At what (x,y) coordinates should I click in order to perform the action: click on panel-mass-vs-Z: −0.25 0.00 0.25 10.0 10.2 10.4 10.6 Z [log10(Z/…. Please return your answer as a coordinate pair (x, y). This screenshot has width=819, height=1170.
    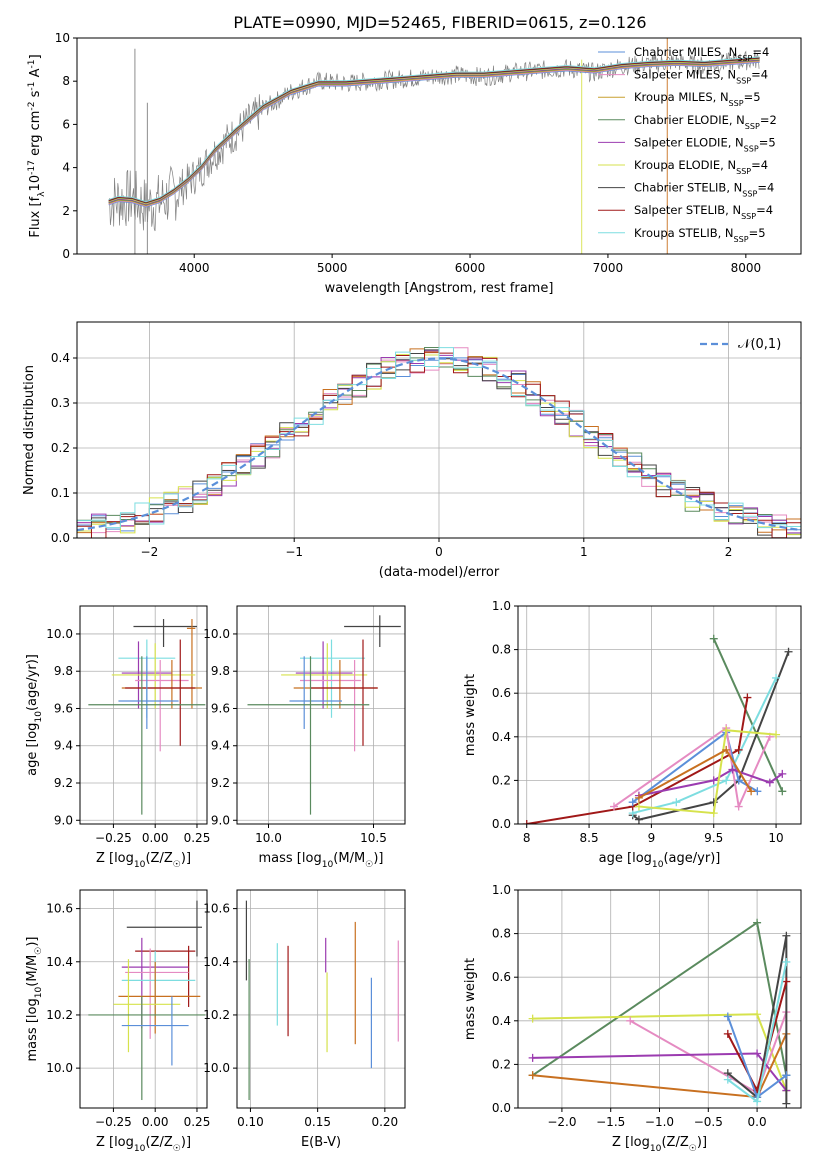
    Looking at the image, I should click on (118, 1021).